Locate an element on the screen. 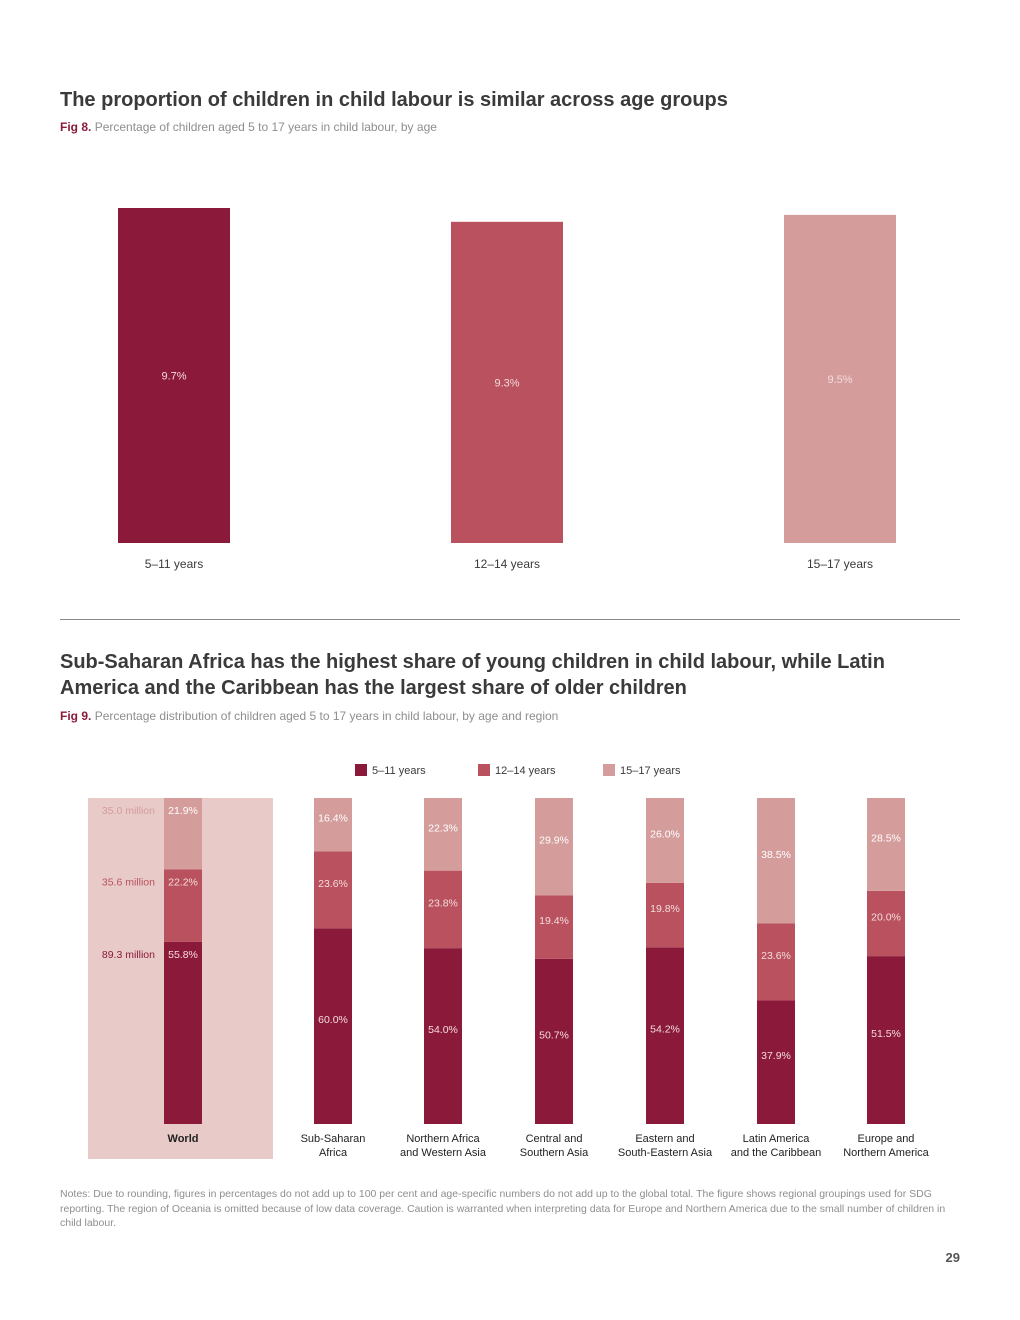 This screenshot has width=1020, height=1320. segment-value-label: 22.3% is located at coordinates (443, 828).